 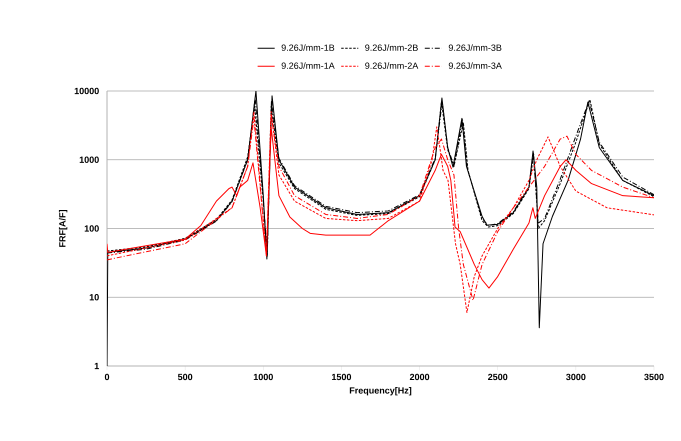 I want to click on x-axis-title: Frequency[Hz], so click(x=381, y=391).